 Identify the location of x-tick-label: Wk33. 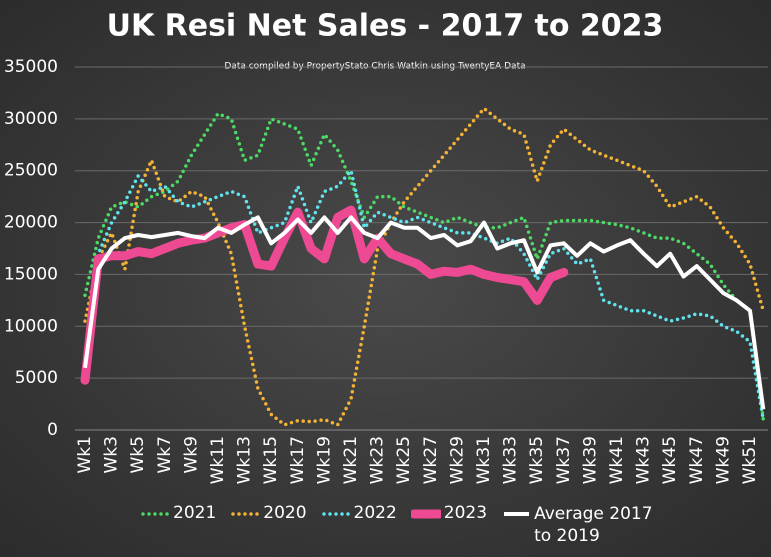
(511, 460).